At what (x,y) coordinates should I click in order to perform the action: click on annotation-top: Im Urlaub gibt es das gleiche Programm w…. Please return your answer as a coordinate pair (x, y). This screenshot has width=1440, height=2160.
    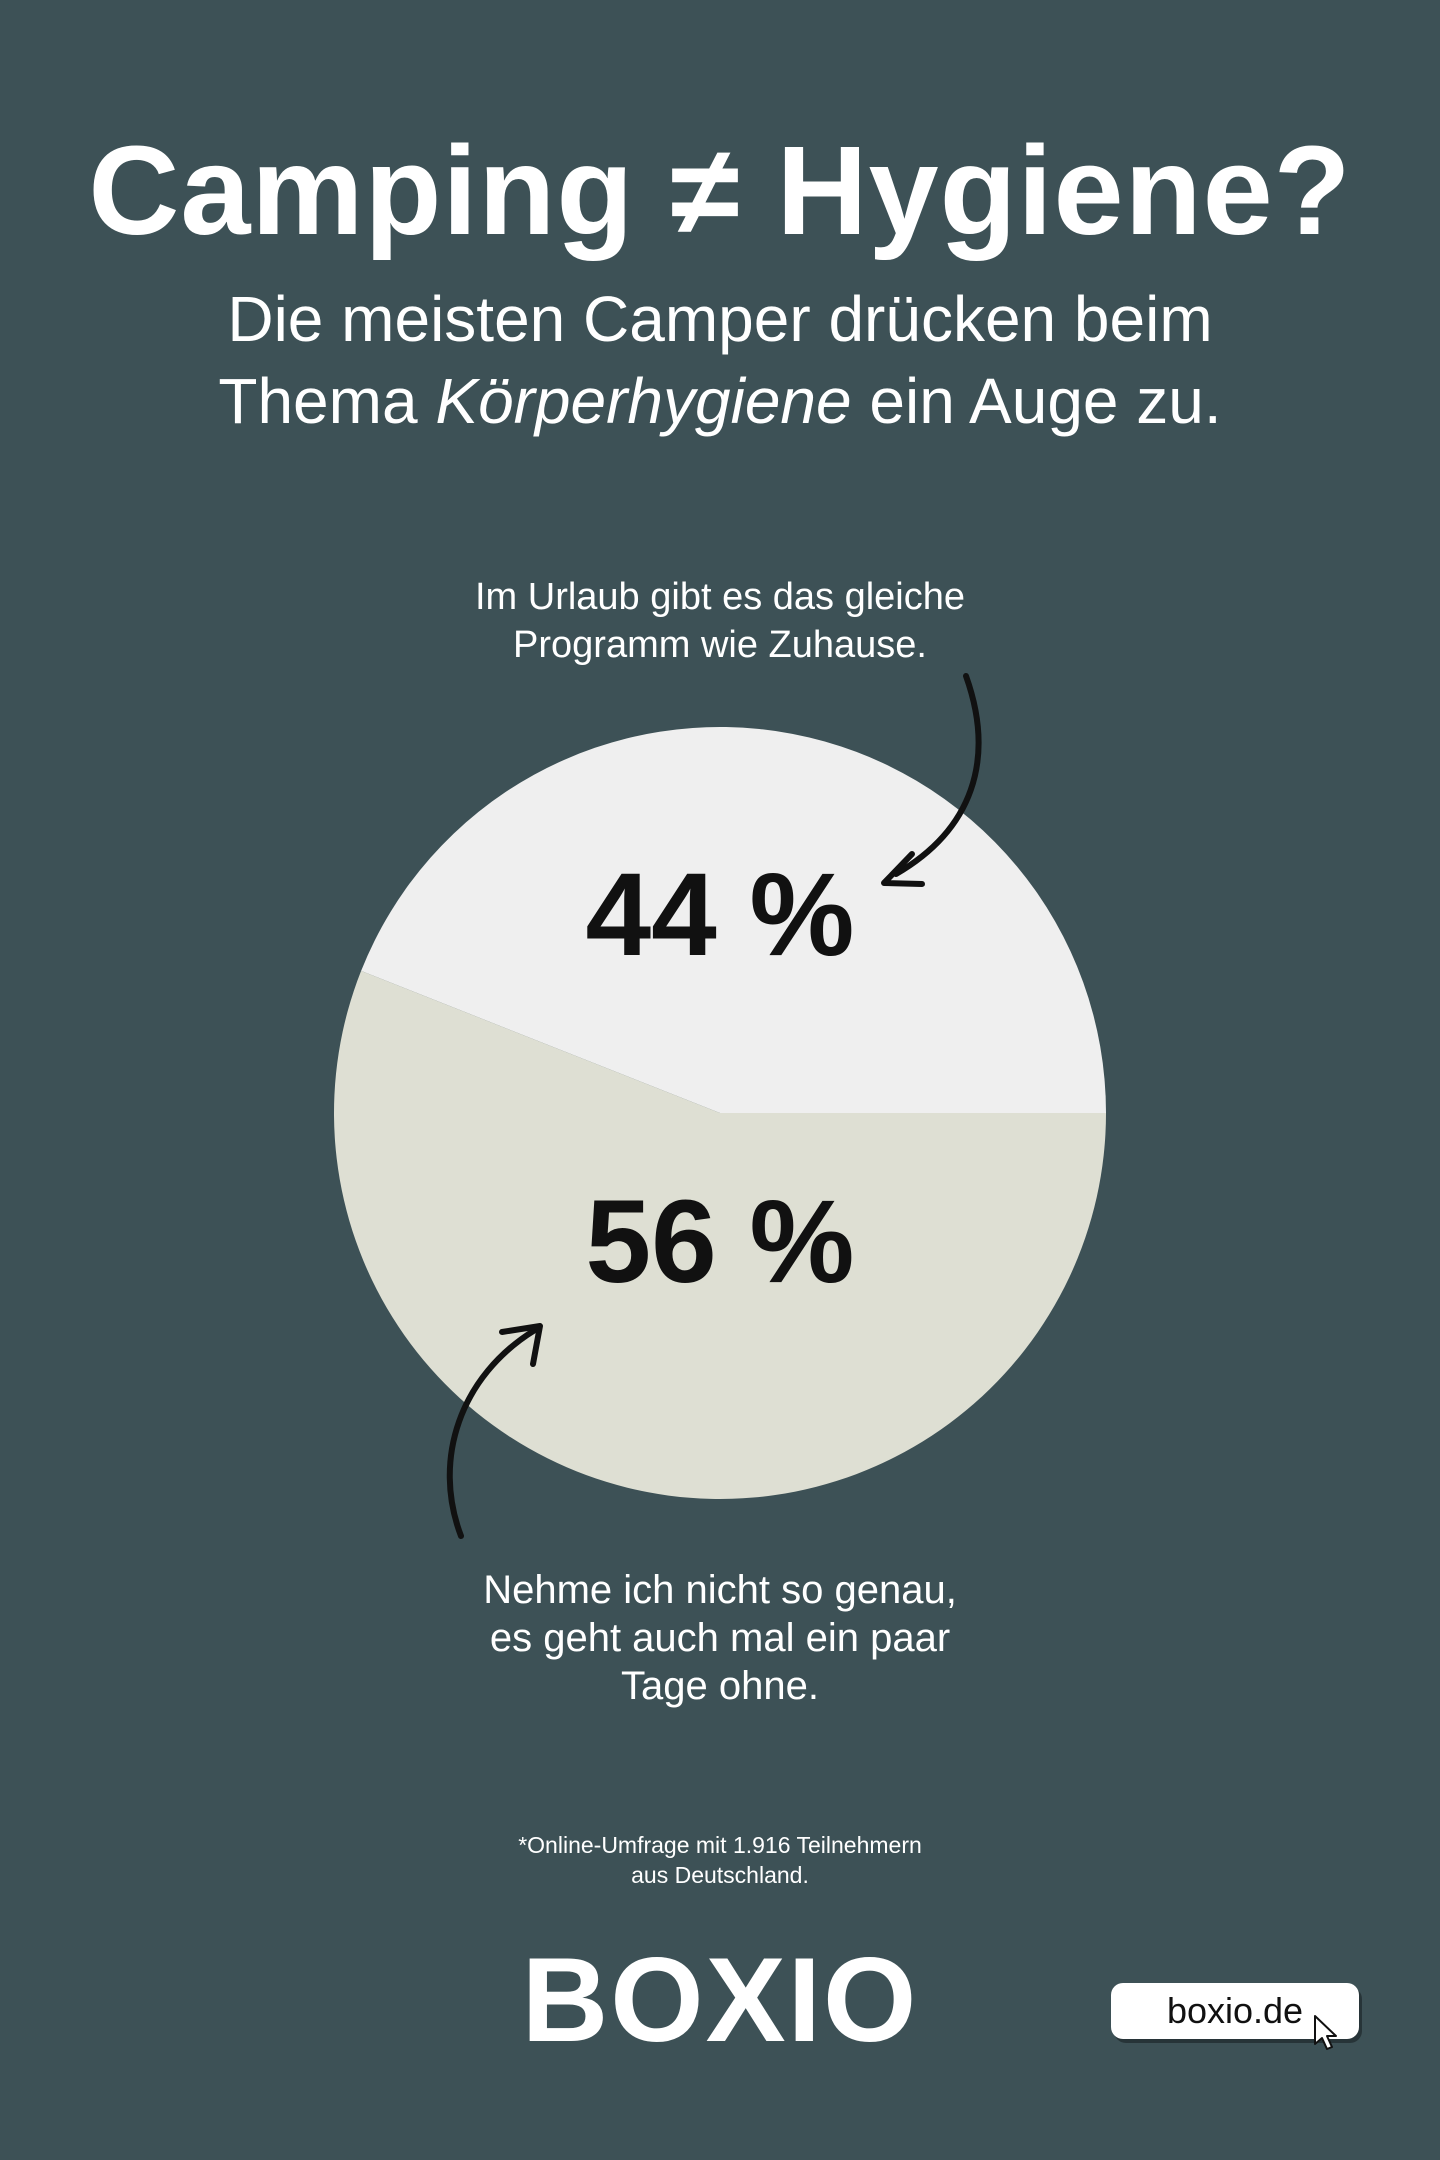
    Looking at the image, I should click on (720, 621).